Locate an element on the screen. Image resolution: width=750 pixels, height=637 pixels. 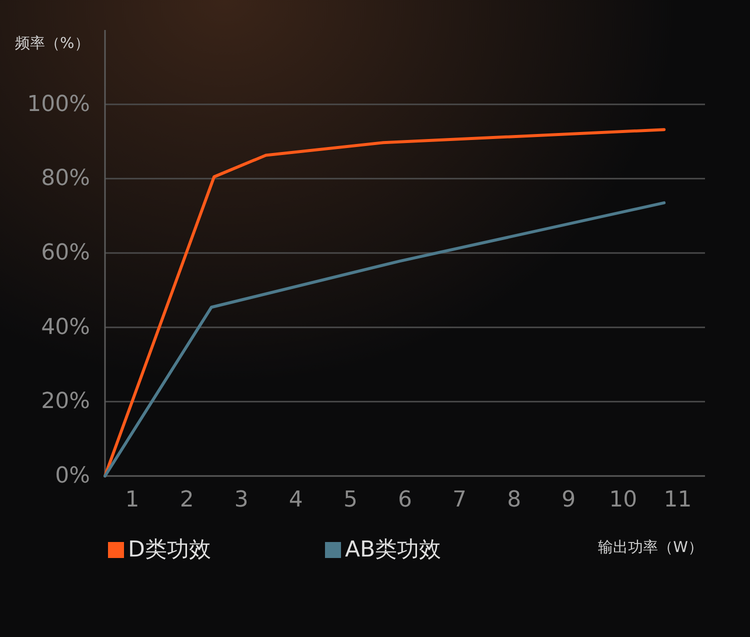
x-tick-label: 7 is located at coordinates (459, 500).